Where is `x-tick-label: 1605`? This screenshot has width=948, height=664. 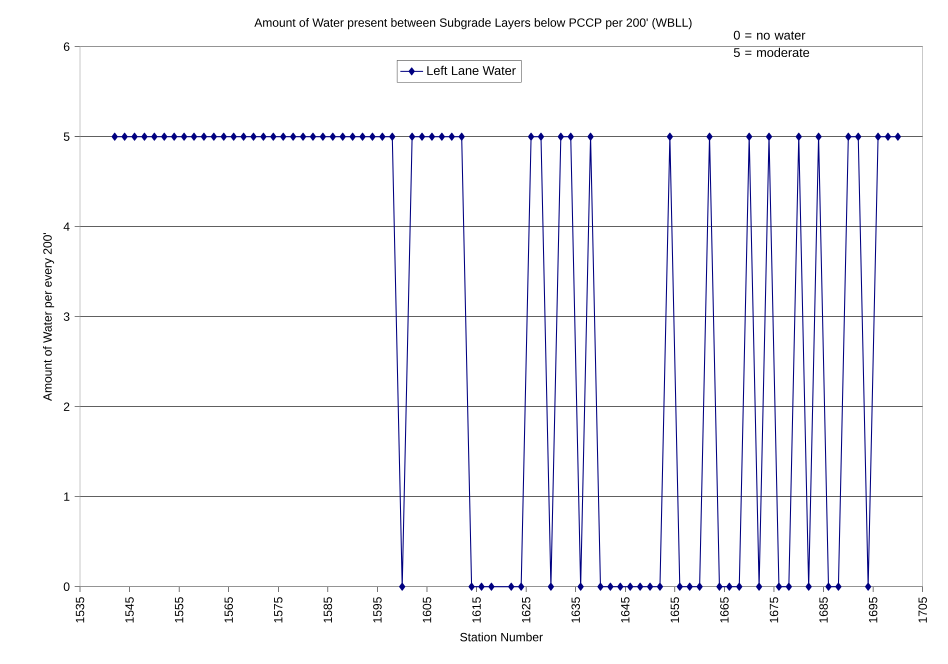 x-tick-label: 1605 is located at coordinates (427, 609).